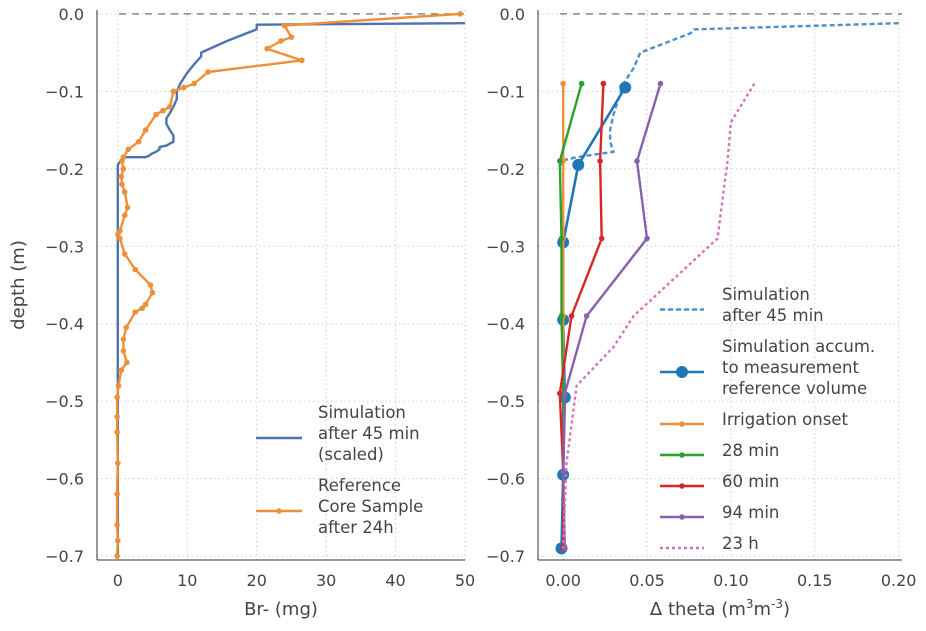  I want to click on y-tick-label: 0.0, so click(512, 14).